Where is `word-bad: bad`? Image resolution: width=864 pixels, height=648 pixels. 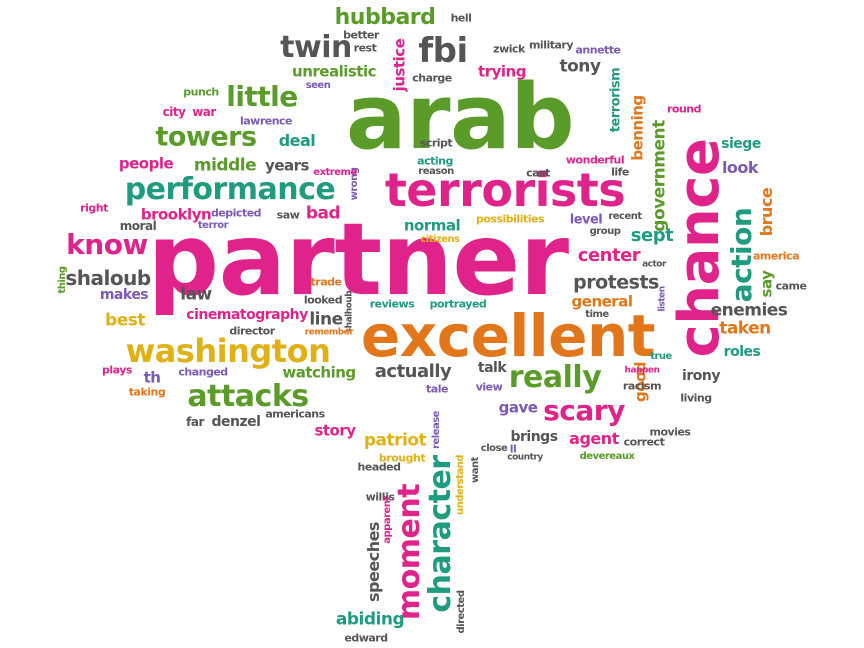 word-bad: bad is located at coordinates (323, 213).